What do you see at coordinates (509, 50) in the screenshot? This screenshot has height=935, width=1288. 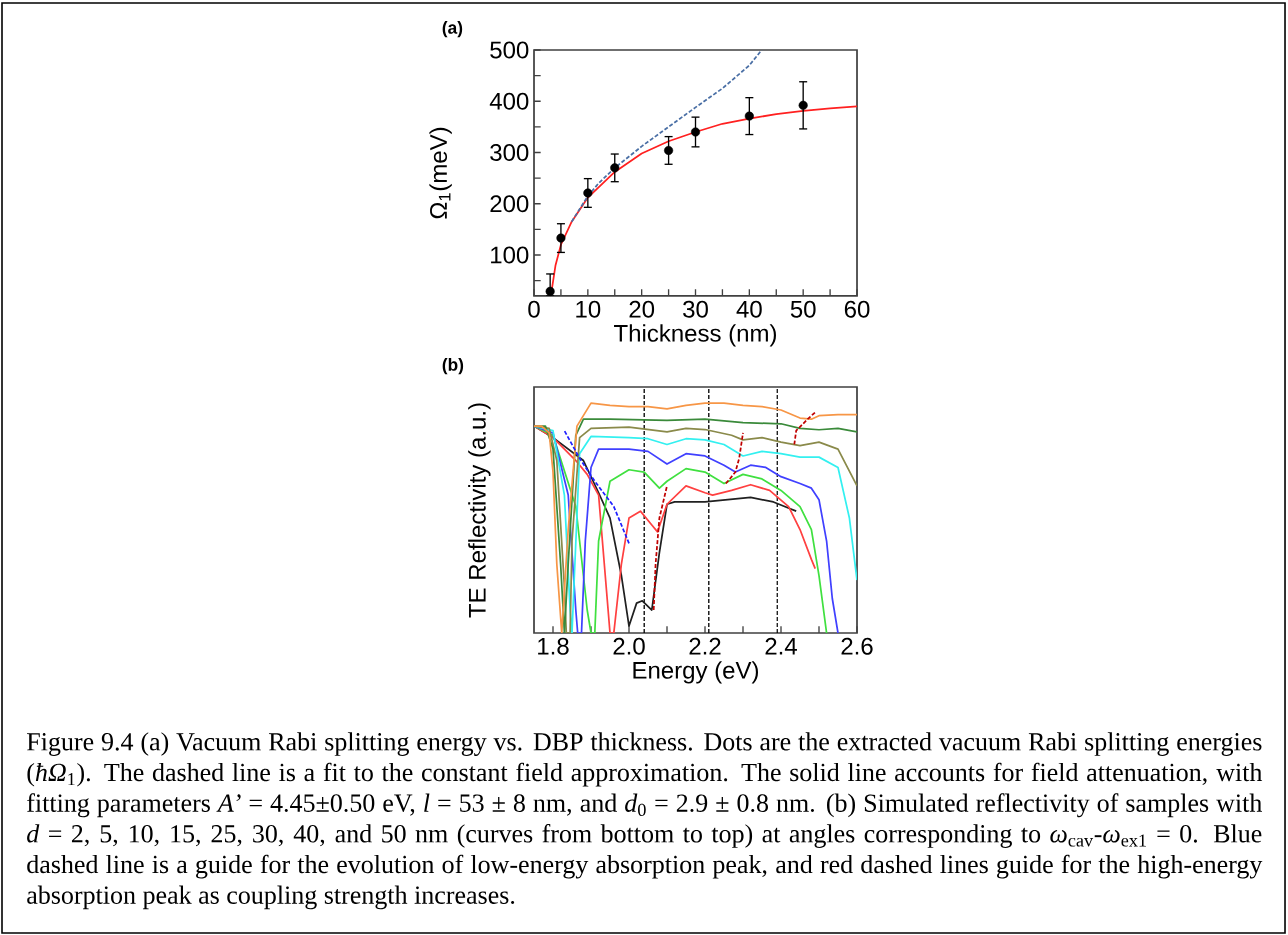 I see `y-tick-label: 500` at bounding box center [509, 50].